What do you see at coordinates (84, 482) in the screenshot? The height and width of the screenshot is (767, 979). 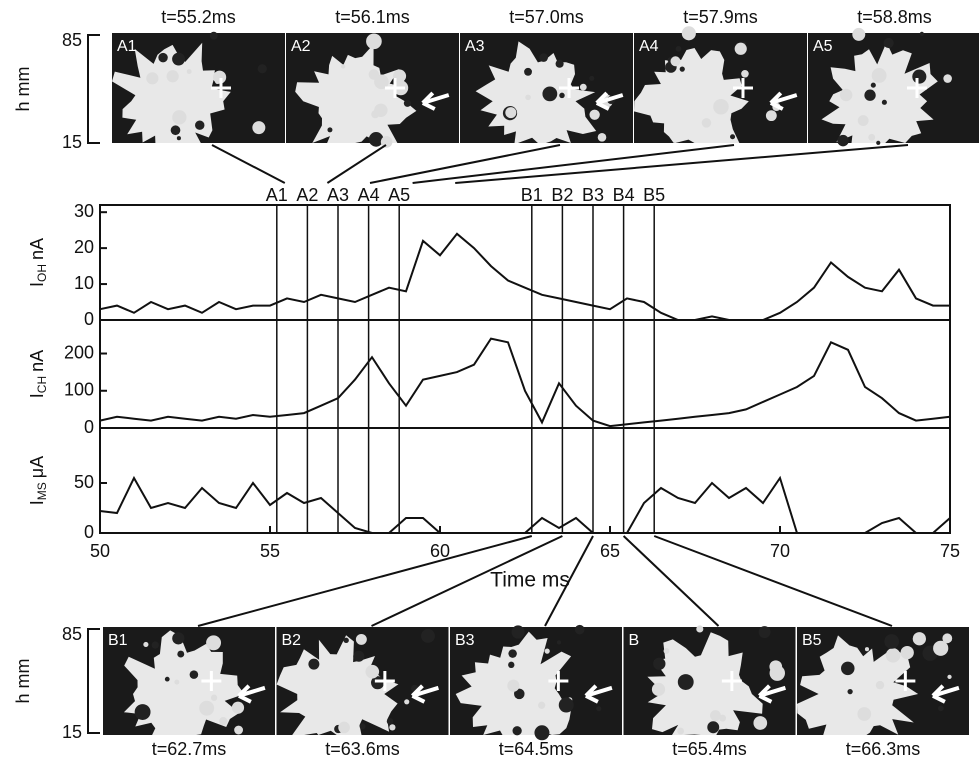 I see `y-tick-label: 50` at bounding box center [84, 482].